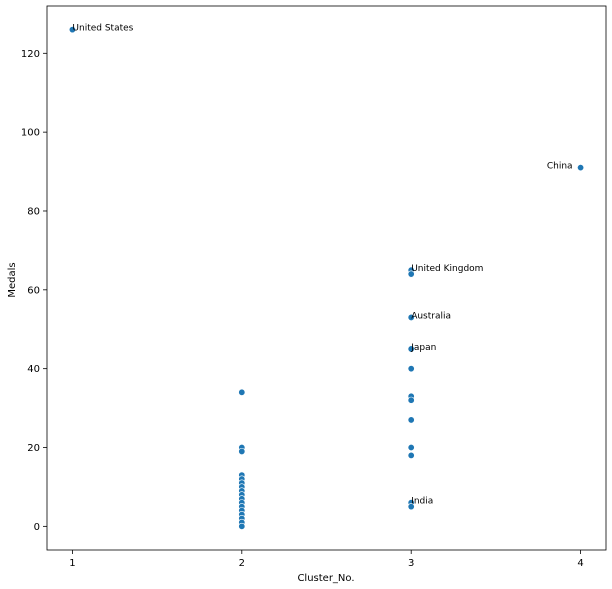 This screenshot has width=612, height=589. I want to click on x-tick-label: 3, so click(411, 563).